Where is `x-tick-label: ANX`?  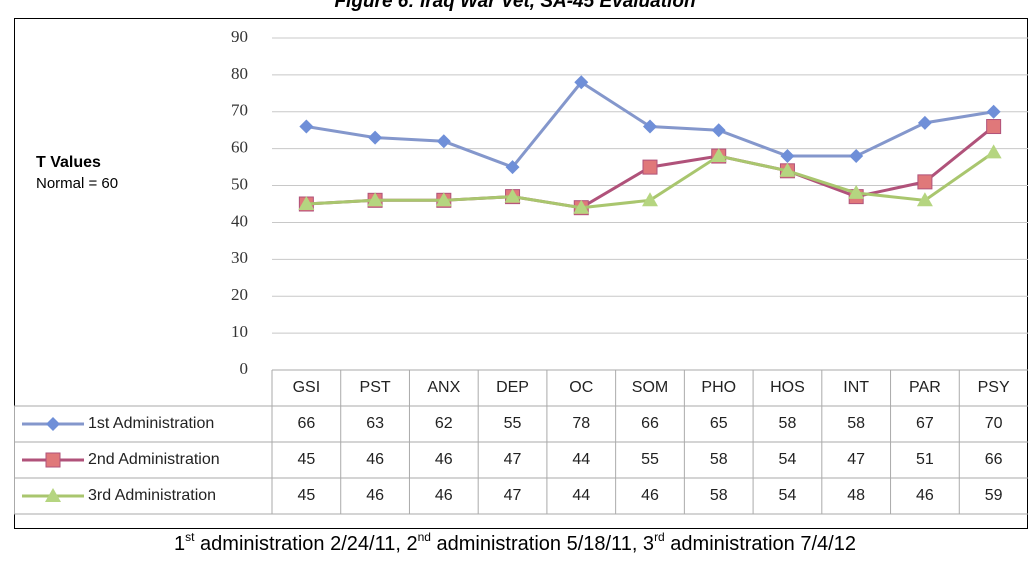
x-tick-label: ANX is located at coordinates (443, 387).